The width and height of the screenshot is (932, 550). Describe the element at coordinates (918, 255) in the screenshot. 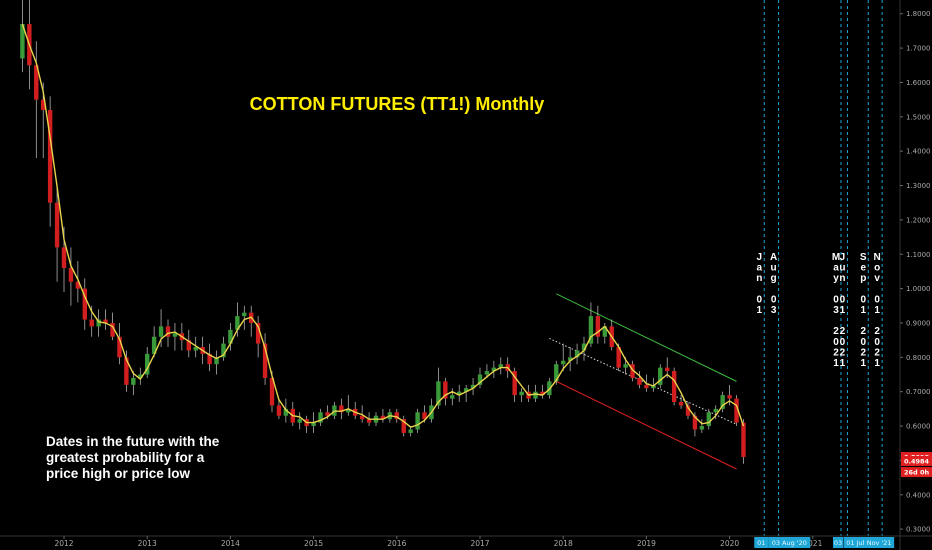

I see `y-tick-label: 1.1000` at that location.